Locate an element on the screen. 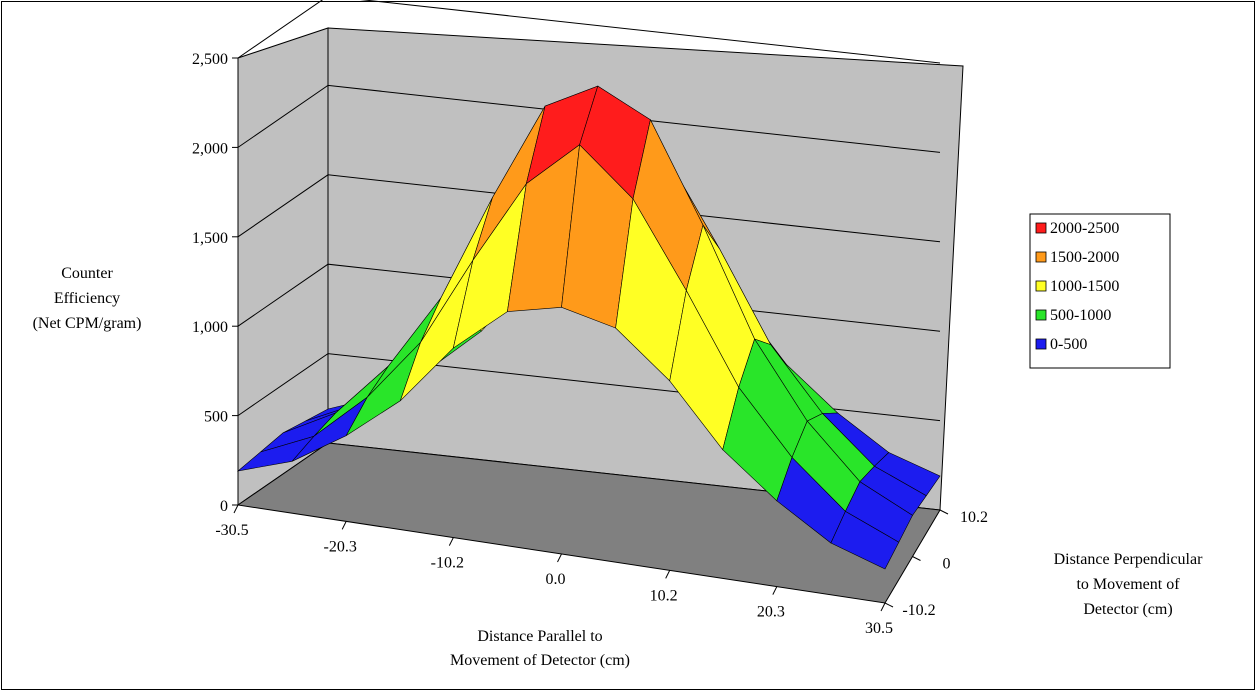  x-tick-label: 10.2 is located at coordinates (664, 595).